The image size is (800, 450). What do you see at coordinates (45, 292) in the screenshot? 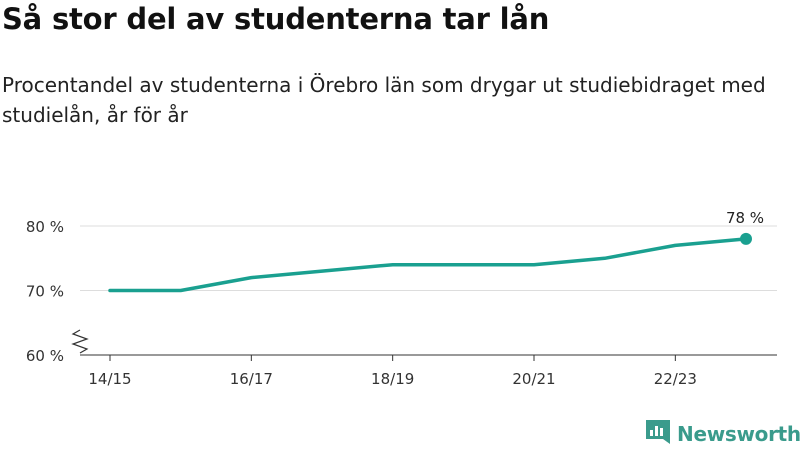
I see `y-tick-label-70: 70 %` at bounding box center [45, 292].